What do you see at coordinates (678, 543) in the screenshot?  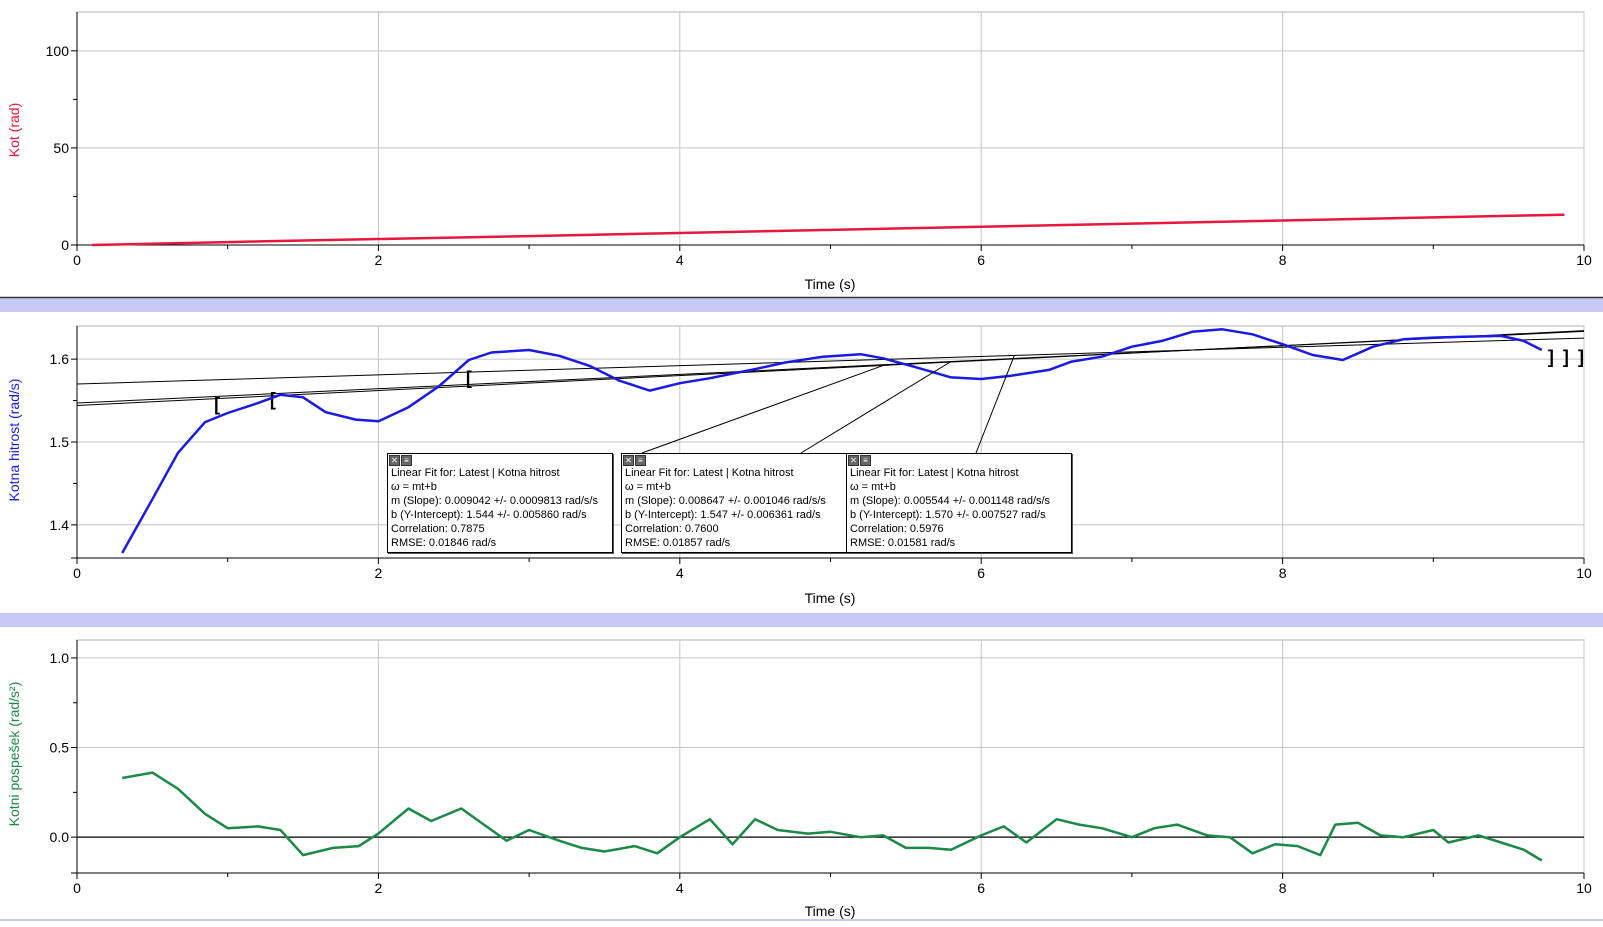 I see `fit-rmse: RMSE: 0.01857 rad/s` at bounding box center [678, 543].